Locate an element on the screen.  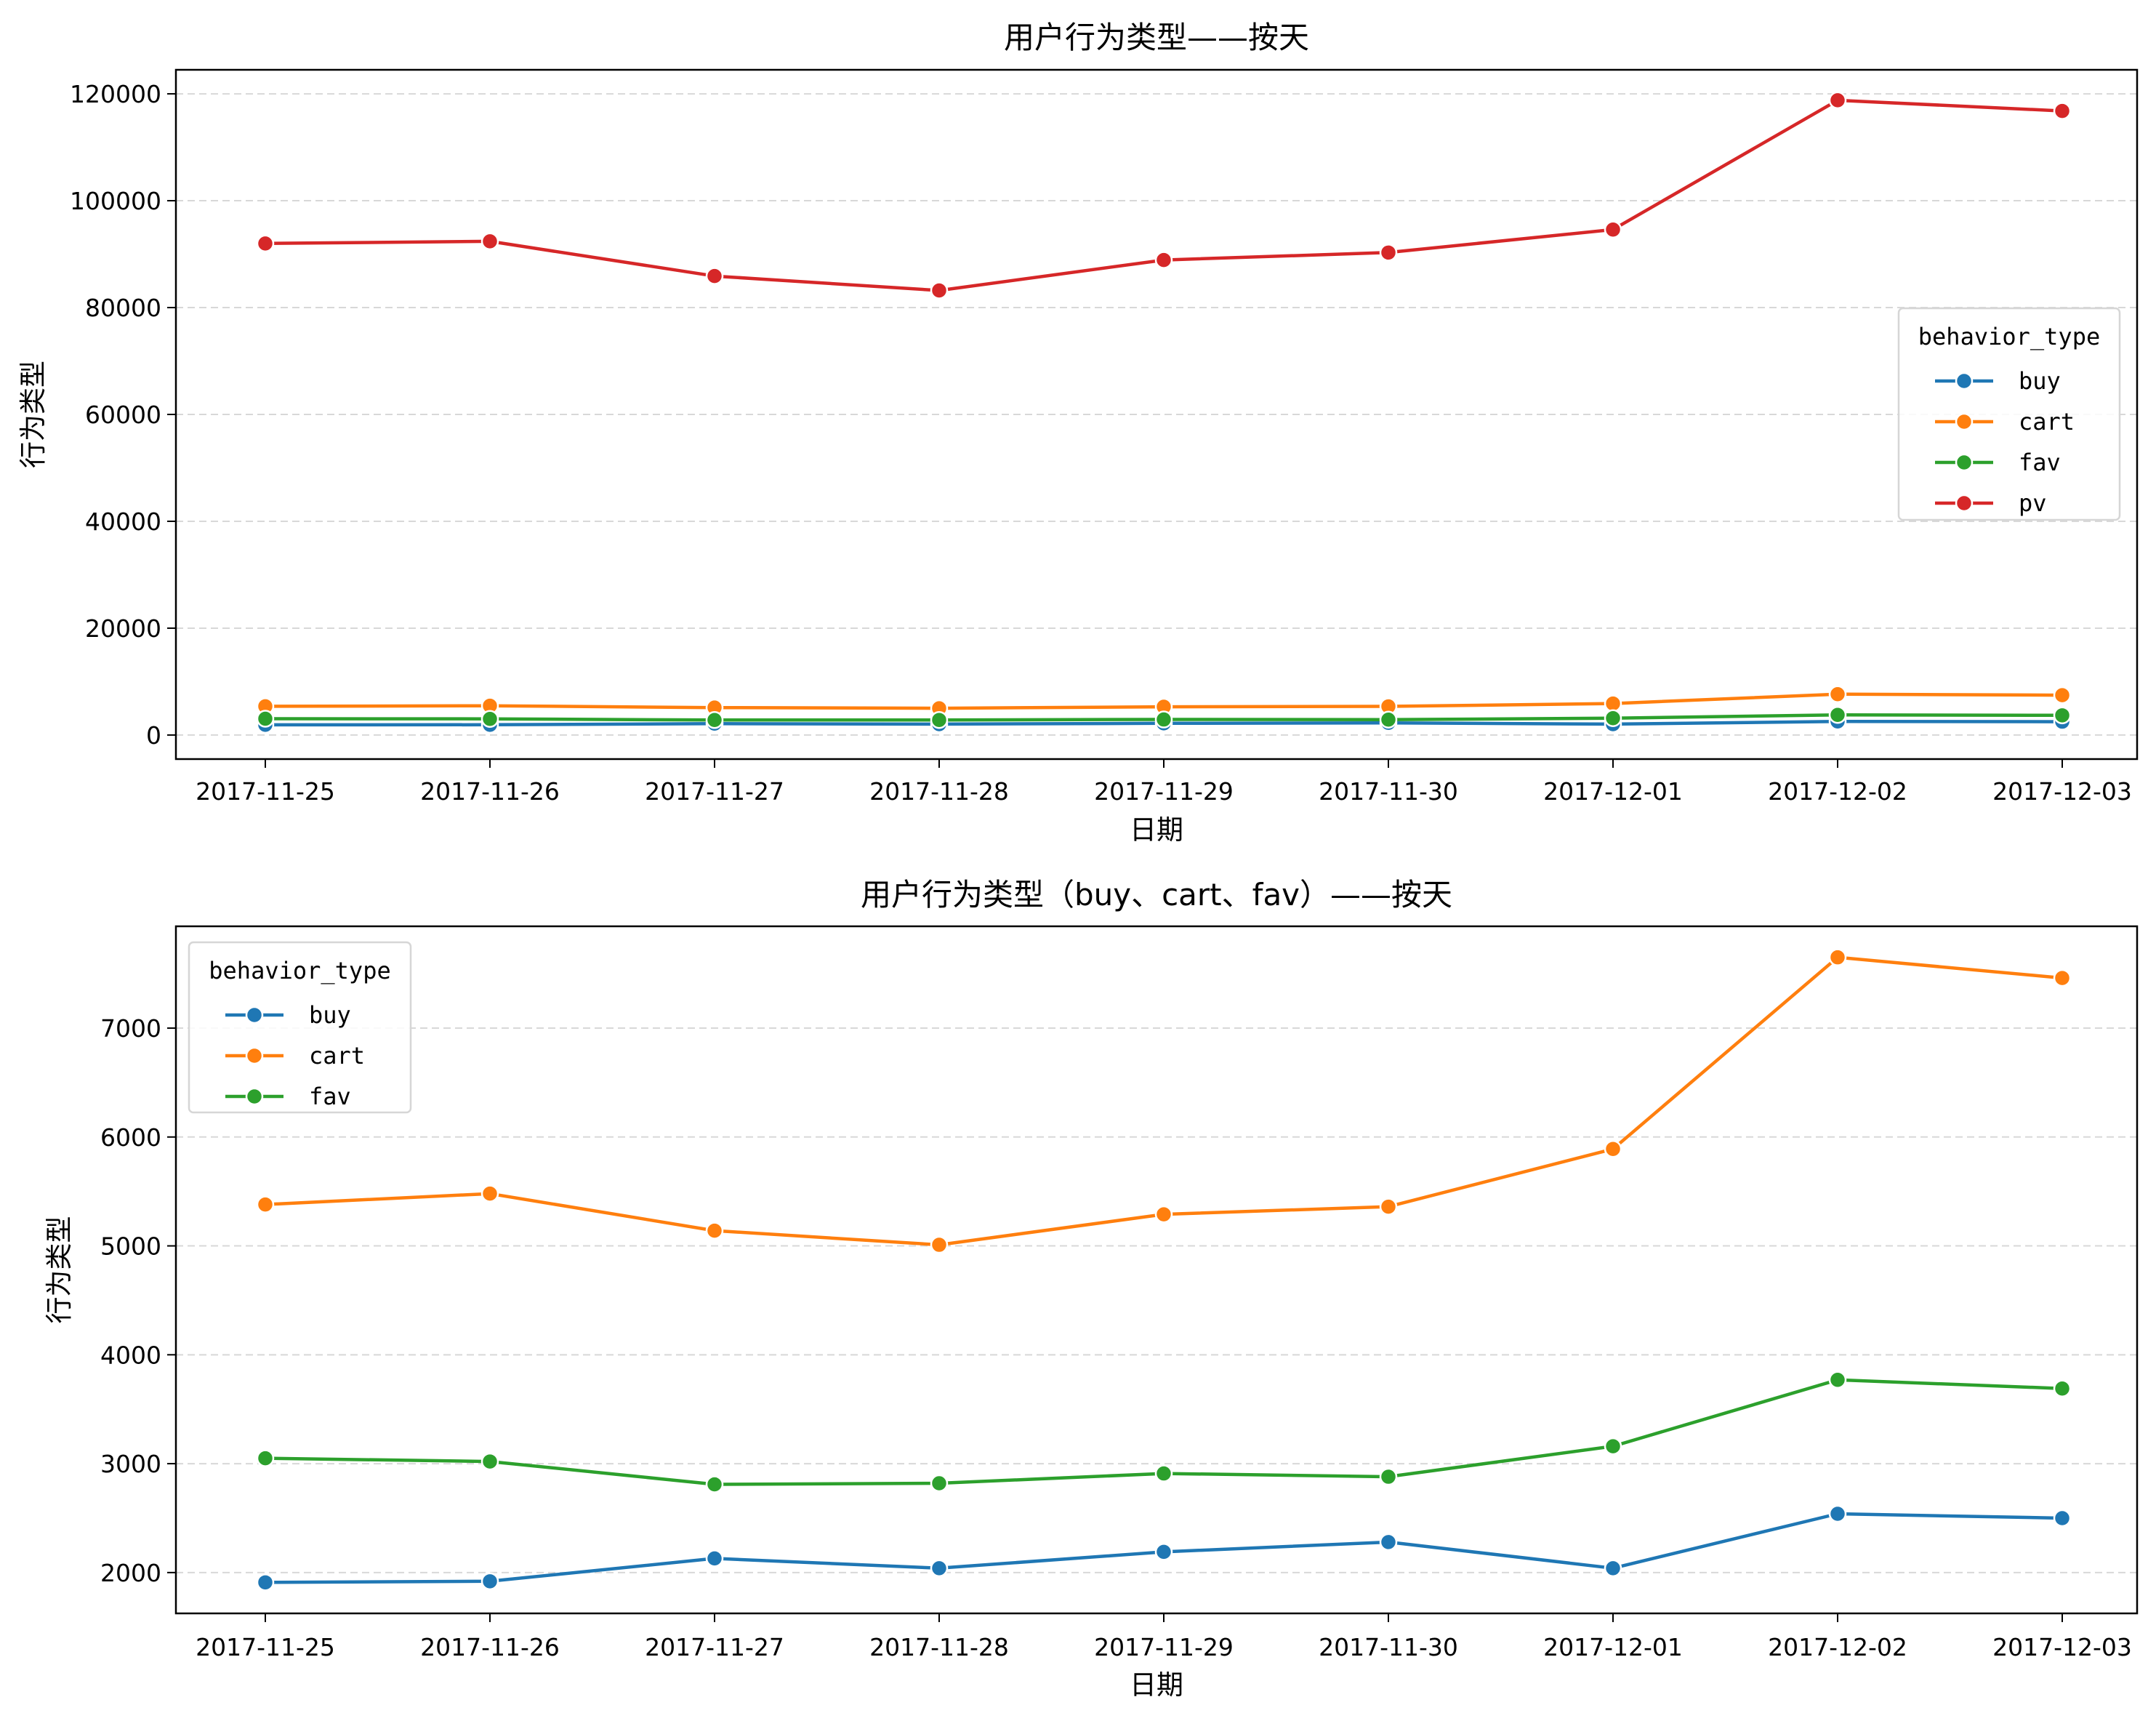
y-tick-label: 5000 is located at coordinates (130, 1246).